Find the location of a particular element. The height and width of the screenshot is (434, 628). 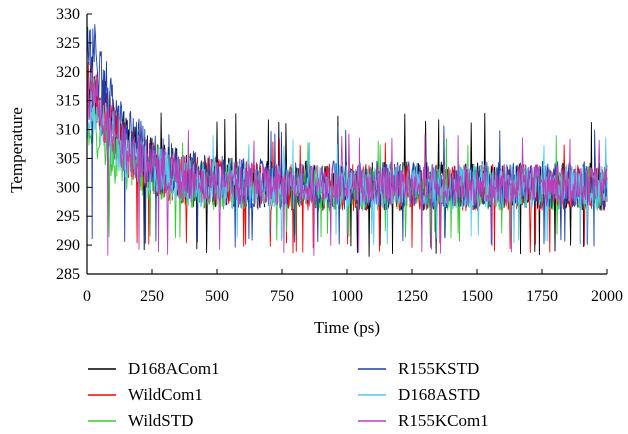

y-tick-label: 295 is located at coordinates (68, 216).